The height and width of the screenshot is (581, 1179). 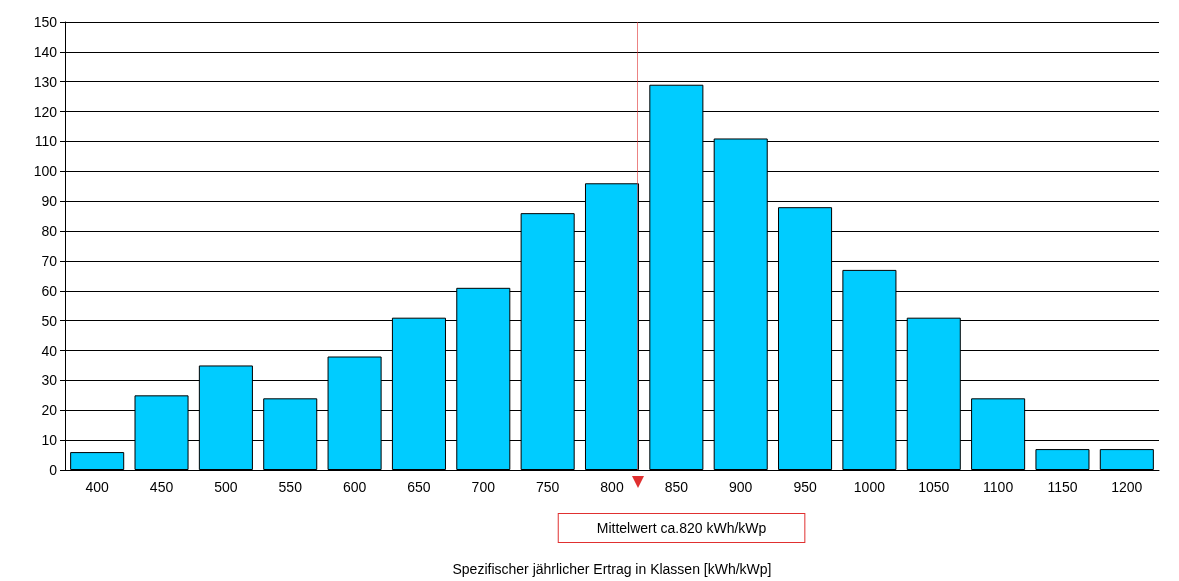 I want to click on y-tick-label: 120, so click(x=45, y=111).